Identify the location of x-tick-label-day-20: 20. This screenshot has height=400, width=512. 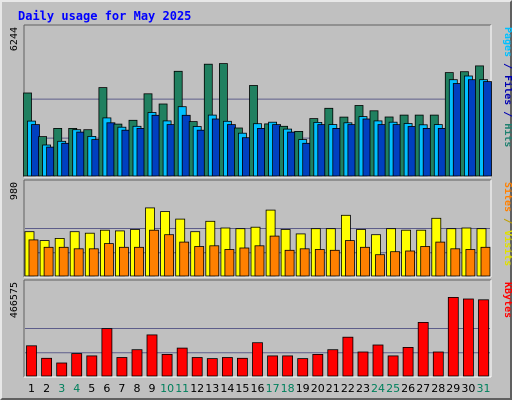
(318, 388).